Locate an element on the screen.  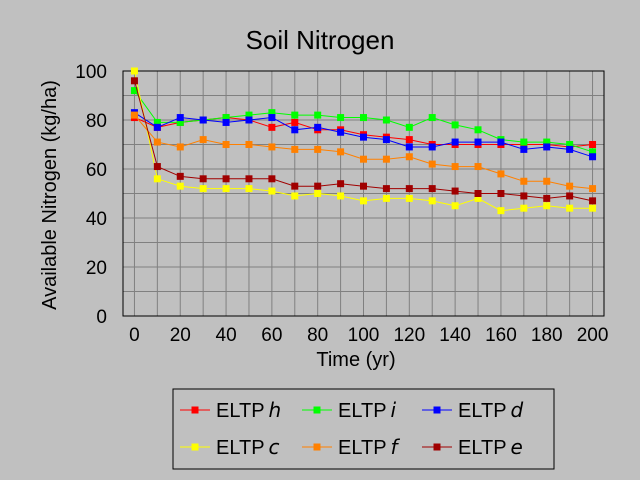
legend-subscript: f is located at coordinates (396, 447).